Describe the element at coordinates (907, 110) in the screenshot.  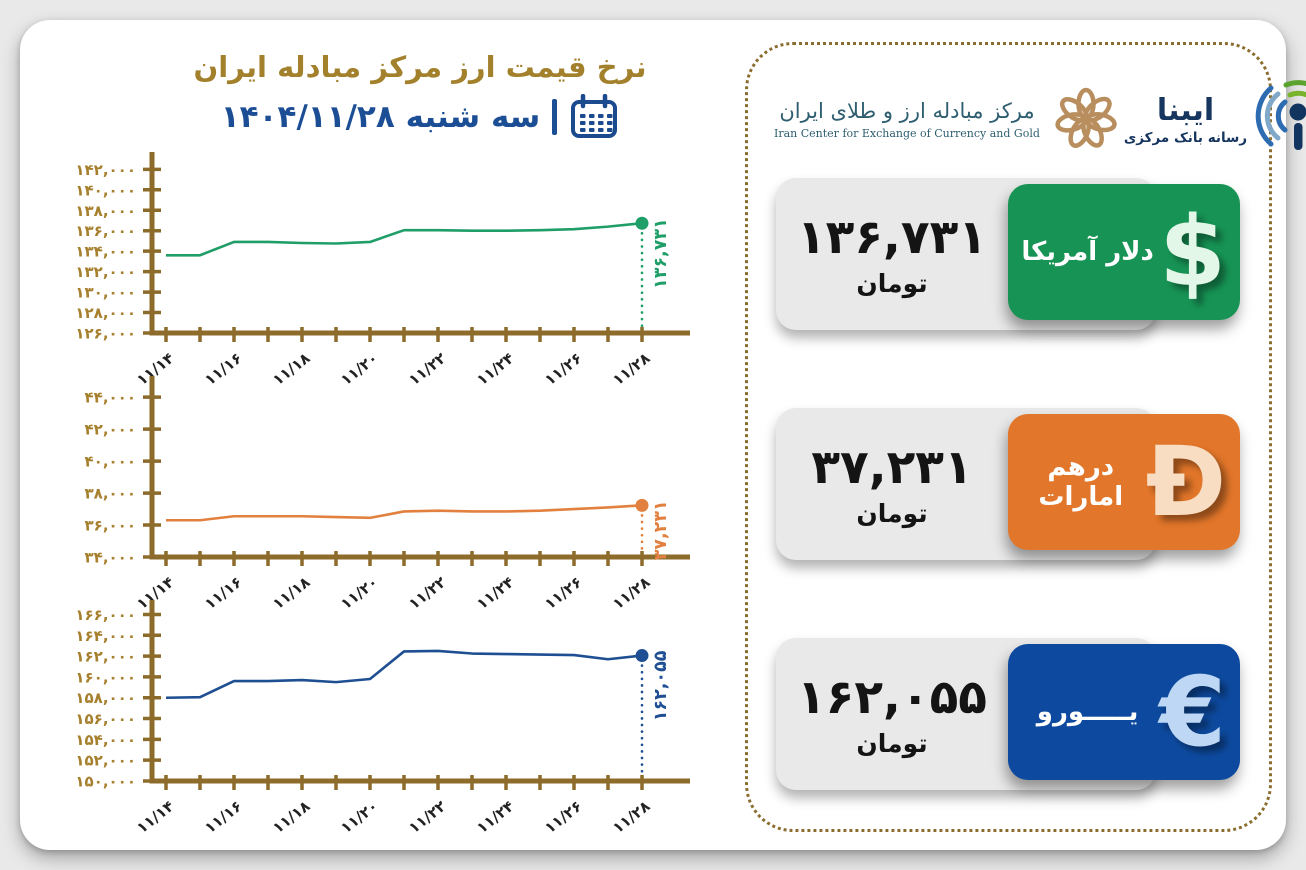
I see `icec-persian-name: مرکز مبادله ارز و طلای ایران` at that location.